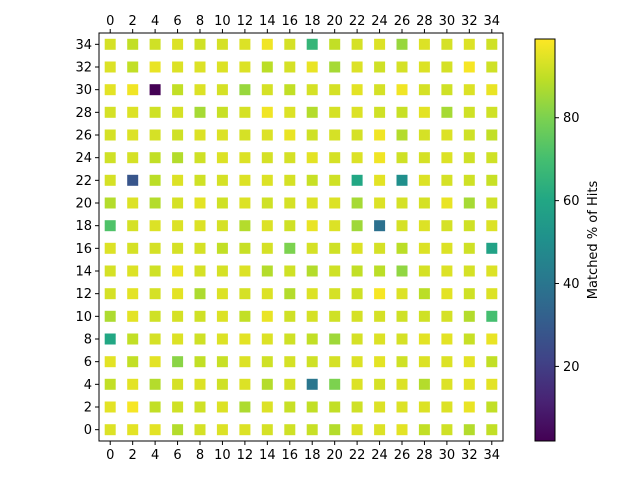 Image resolution: width=640 pixels, height=484 pixels. Describe the element at coordinates (83, 204) in the screenshot. I see `y-tick-label: 20` at that location.